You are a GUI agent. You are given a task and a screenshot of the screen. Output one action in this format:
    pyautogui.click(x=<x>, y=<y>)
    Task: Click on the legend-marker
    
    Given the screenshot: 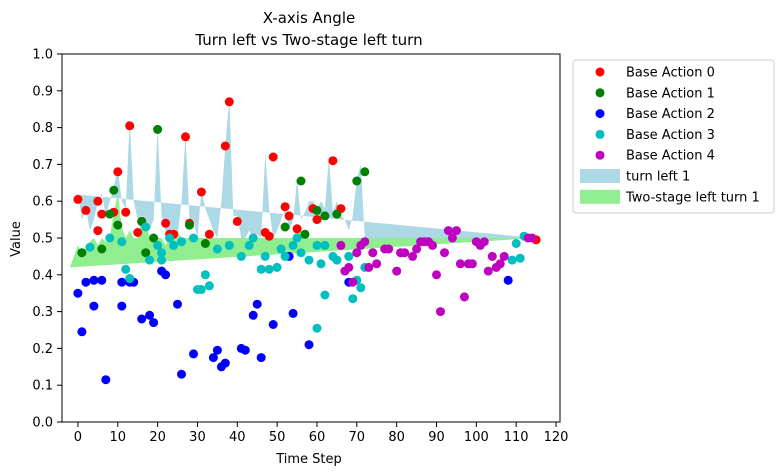 What is the action you would take?
    pyautogui.click(x=600, y=114)
    